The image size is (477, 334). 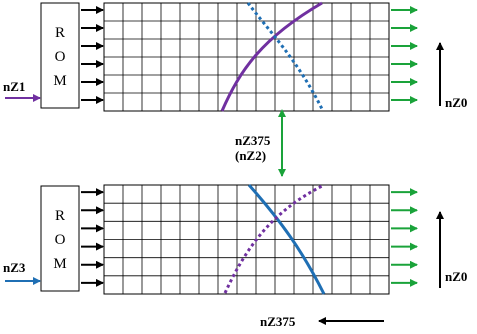 I want to click on top-grid-output-arrows, so click(x=404, y=55).